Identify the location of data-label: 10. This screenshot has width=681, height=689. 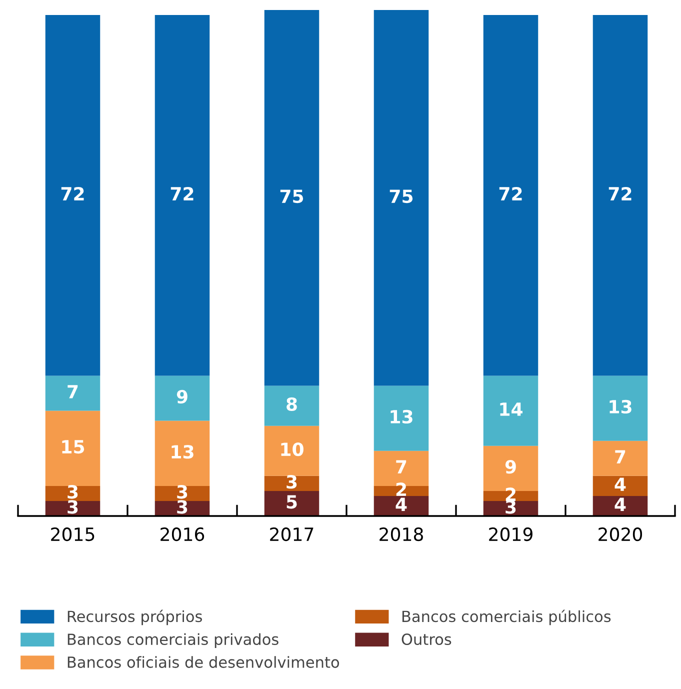
(292, 449).